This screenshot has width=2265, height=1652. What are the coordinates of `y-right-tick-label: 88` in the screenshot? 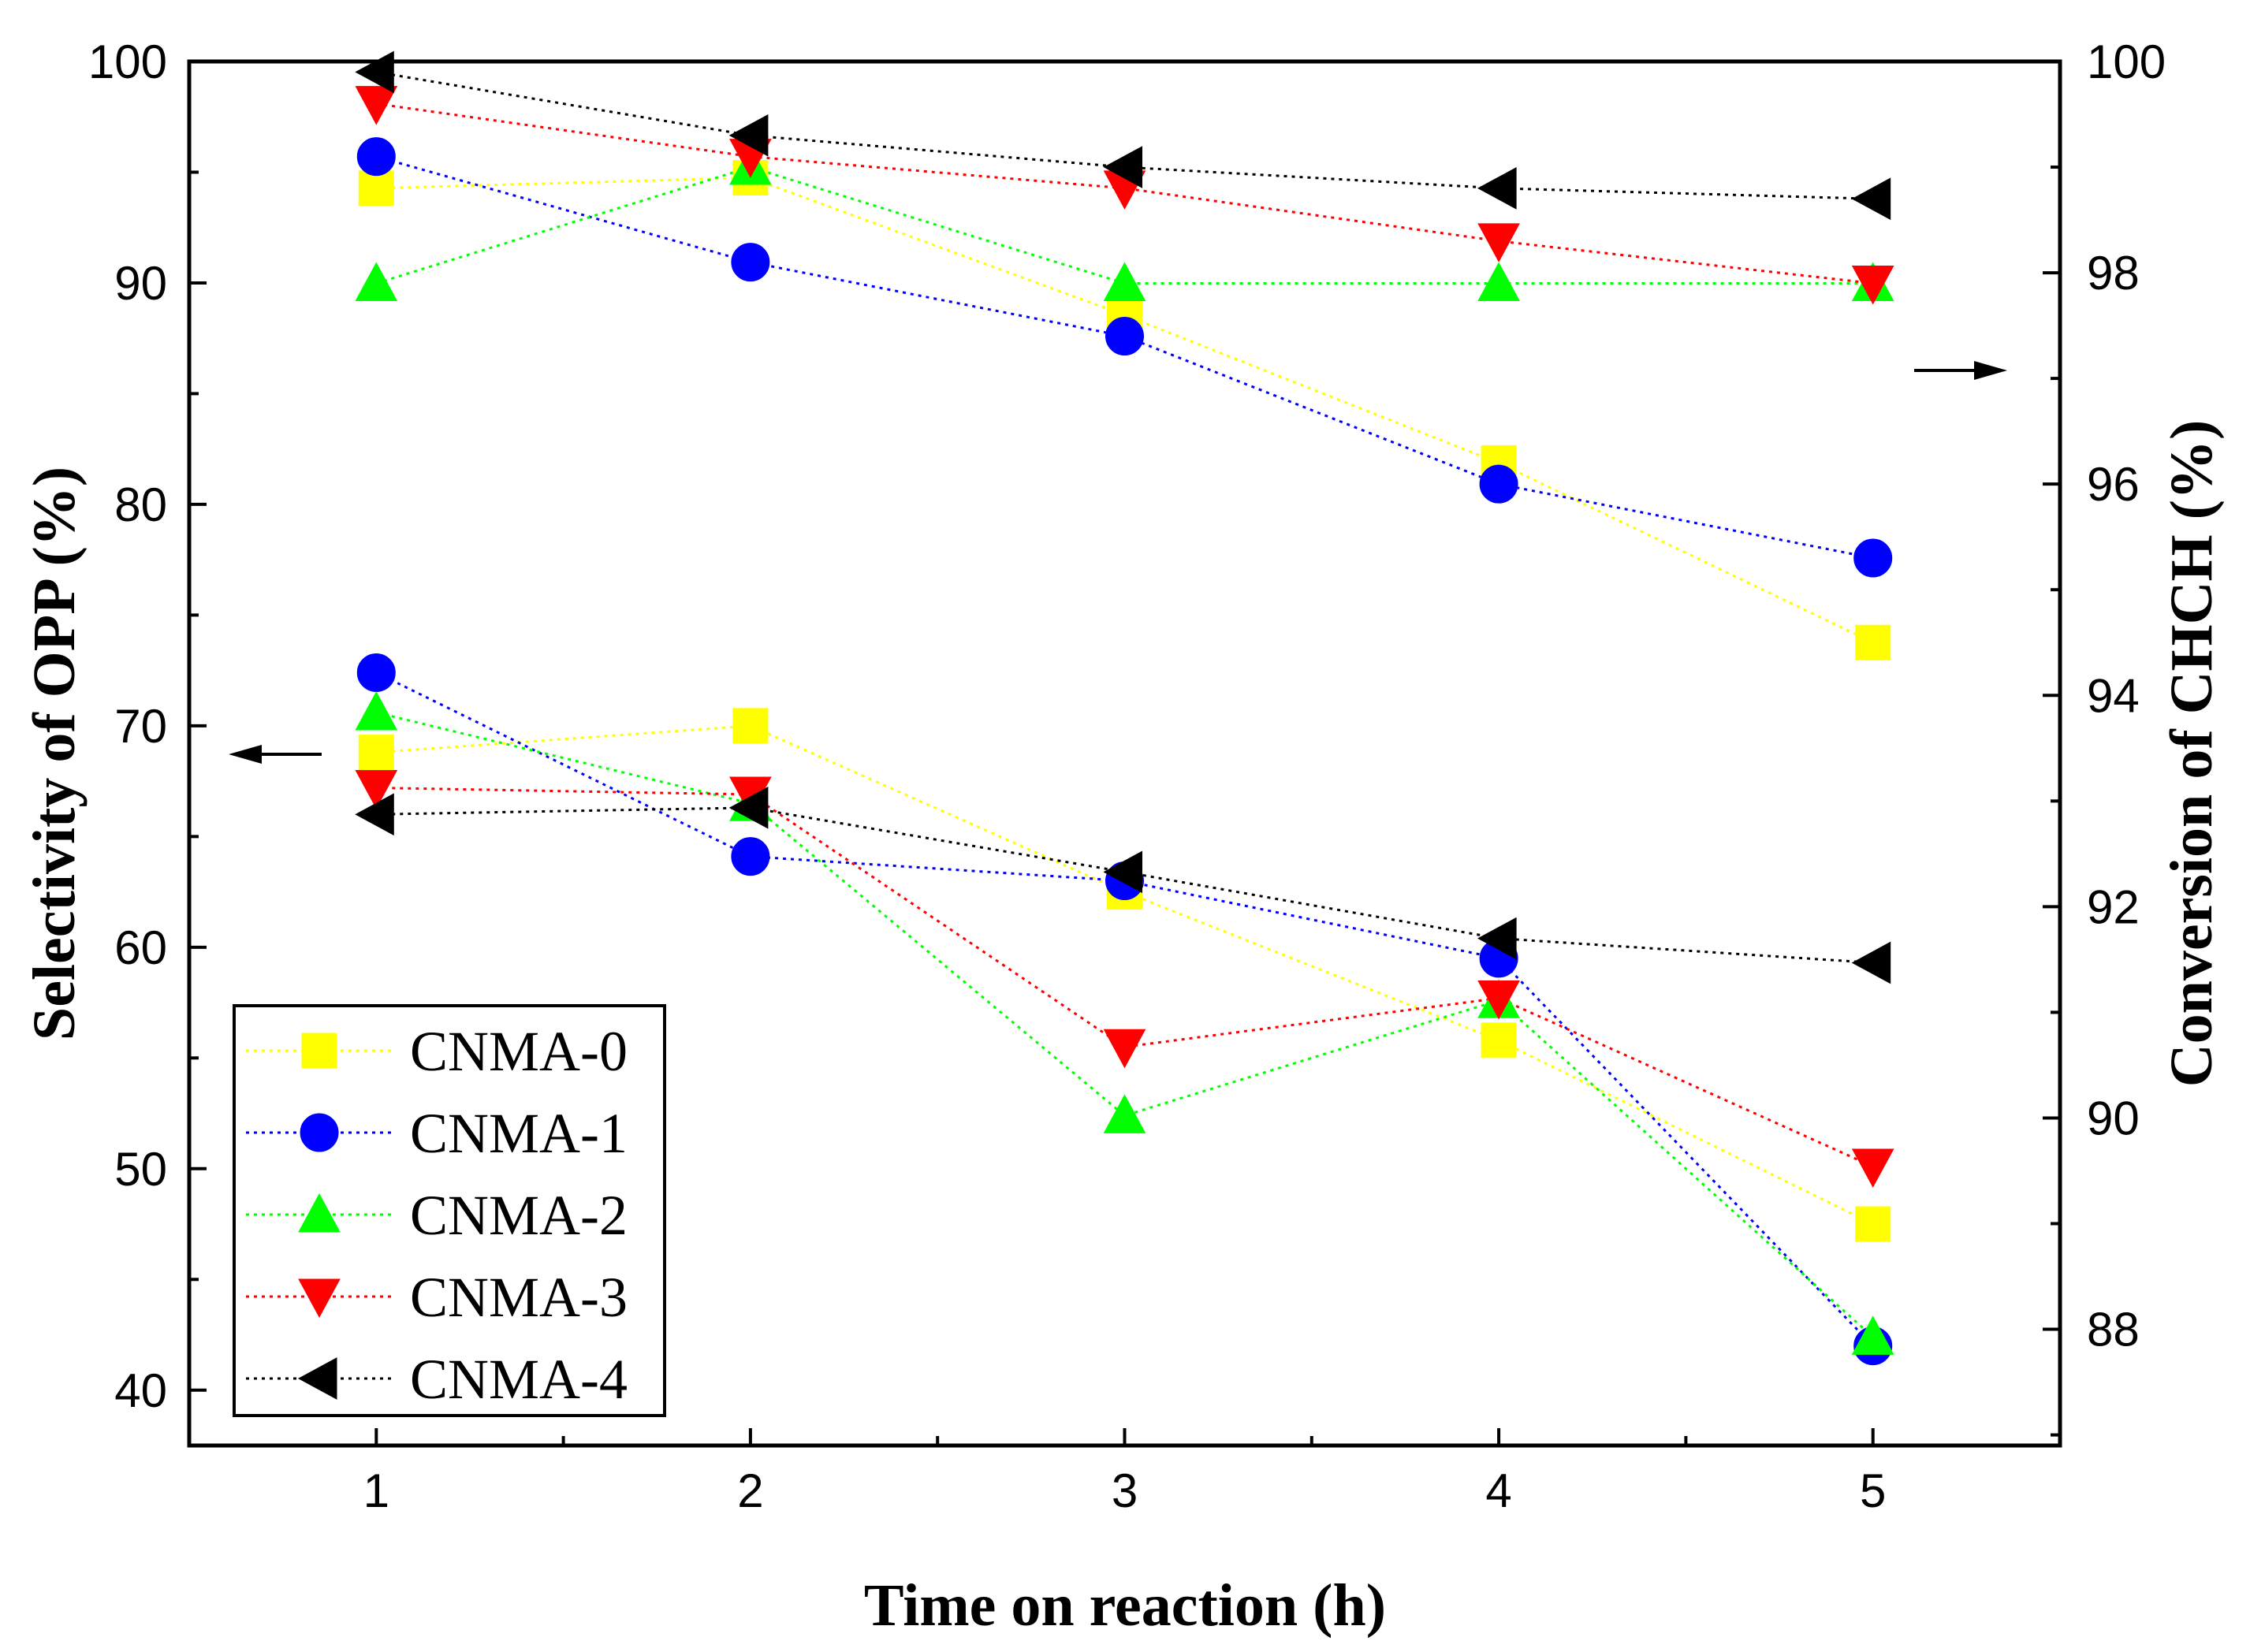 It's located at (2113, 1330).